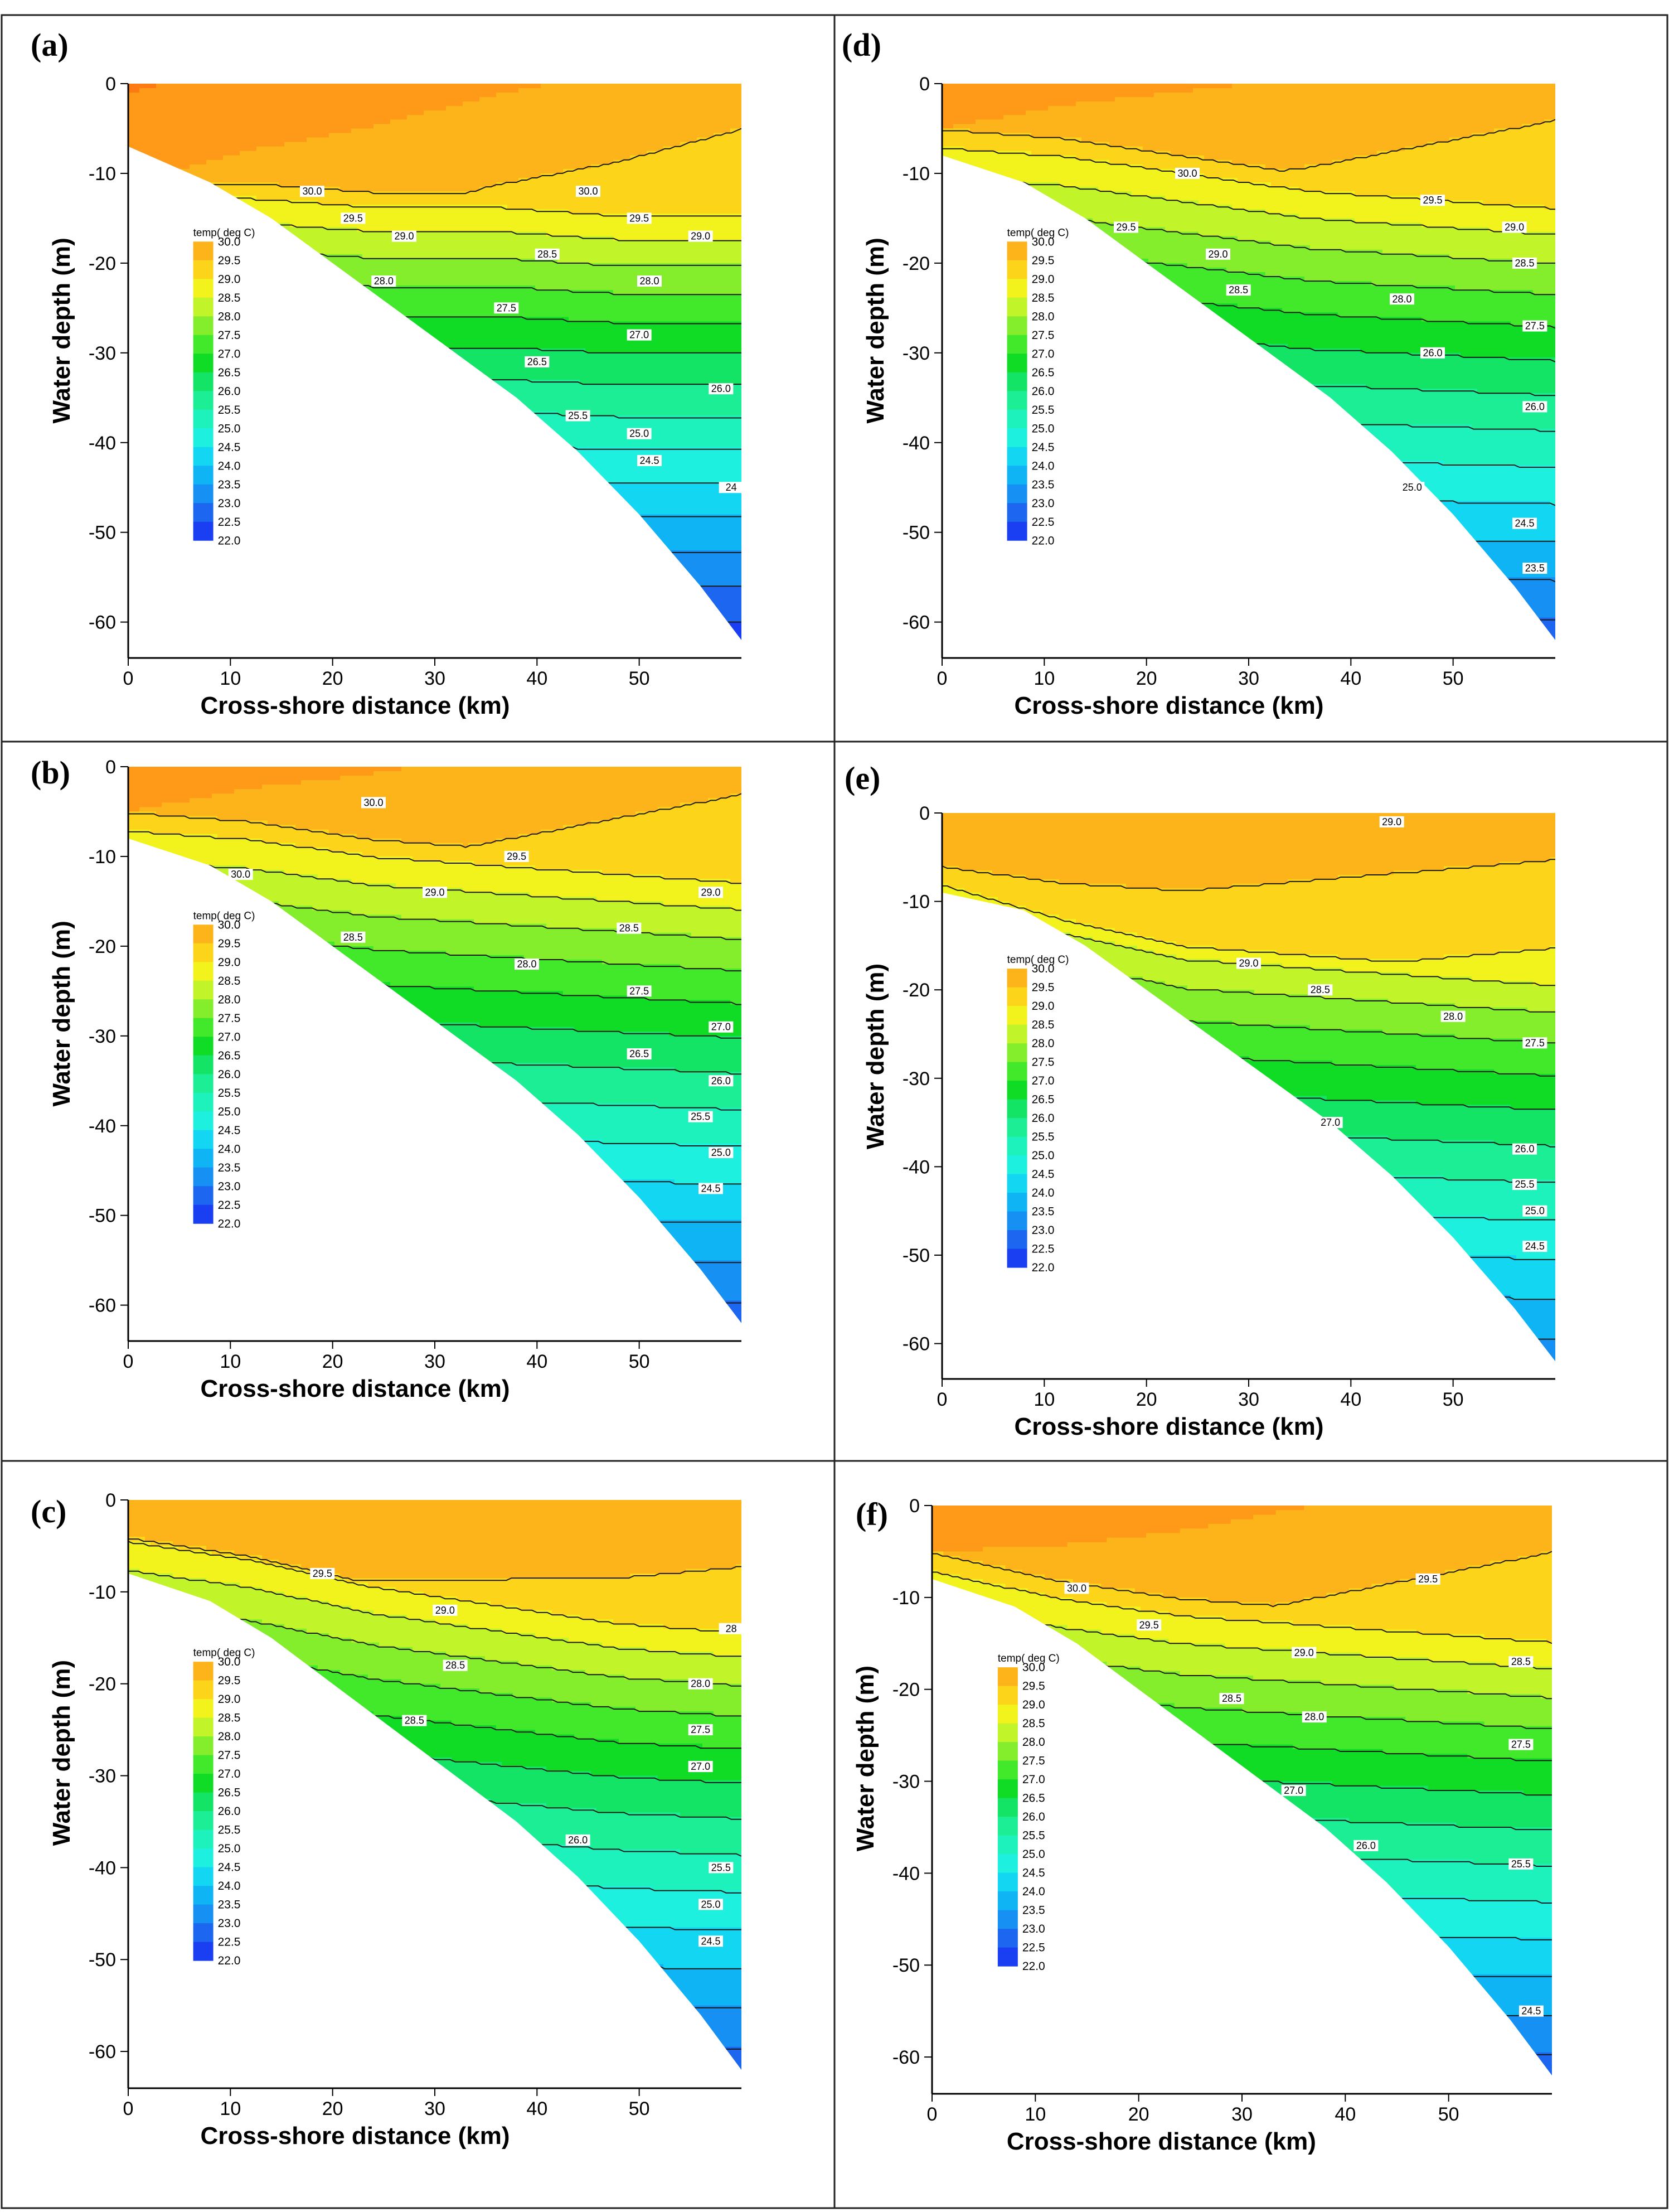  What do you see at coordinates (731, 1628) in the screenshot?
I see `contour-label: 28` at bounding box center [731, 1628].